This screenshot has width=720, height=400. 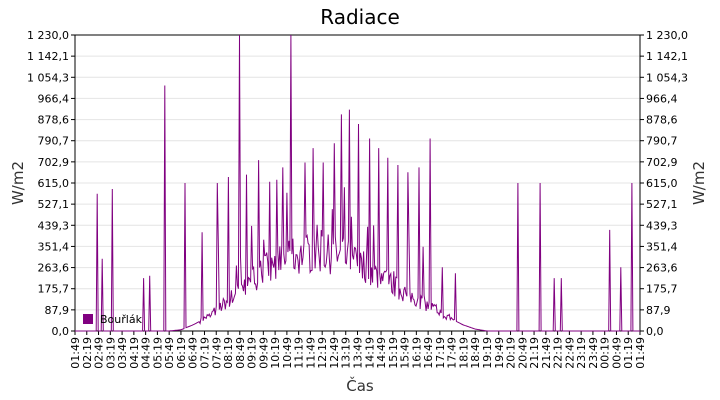 What do you see at coordinates (54, 225) in the screenshot?
I see `y-tick-label-left: 439,3` at bounding box center [54, 225].